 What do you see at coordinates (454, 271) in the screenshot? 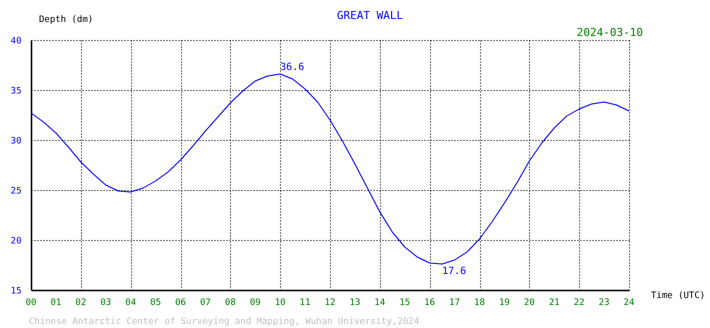
I see `annotation: 17.6` at bounding box center [454, 271].